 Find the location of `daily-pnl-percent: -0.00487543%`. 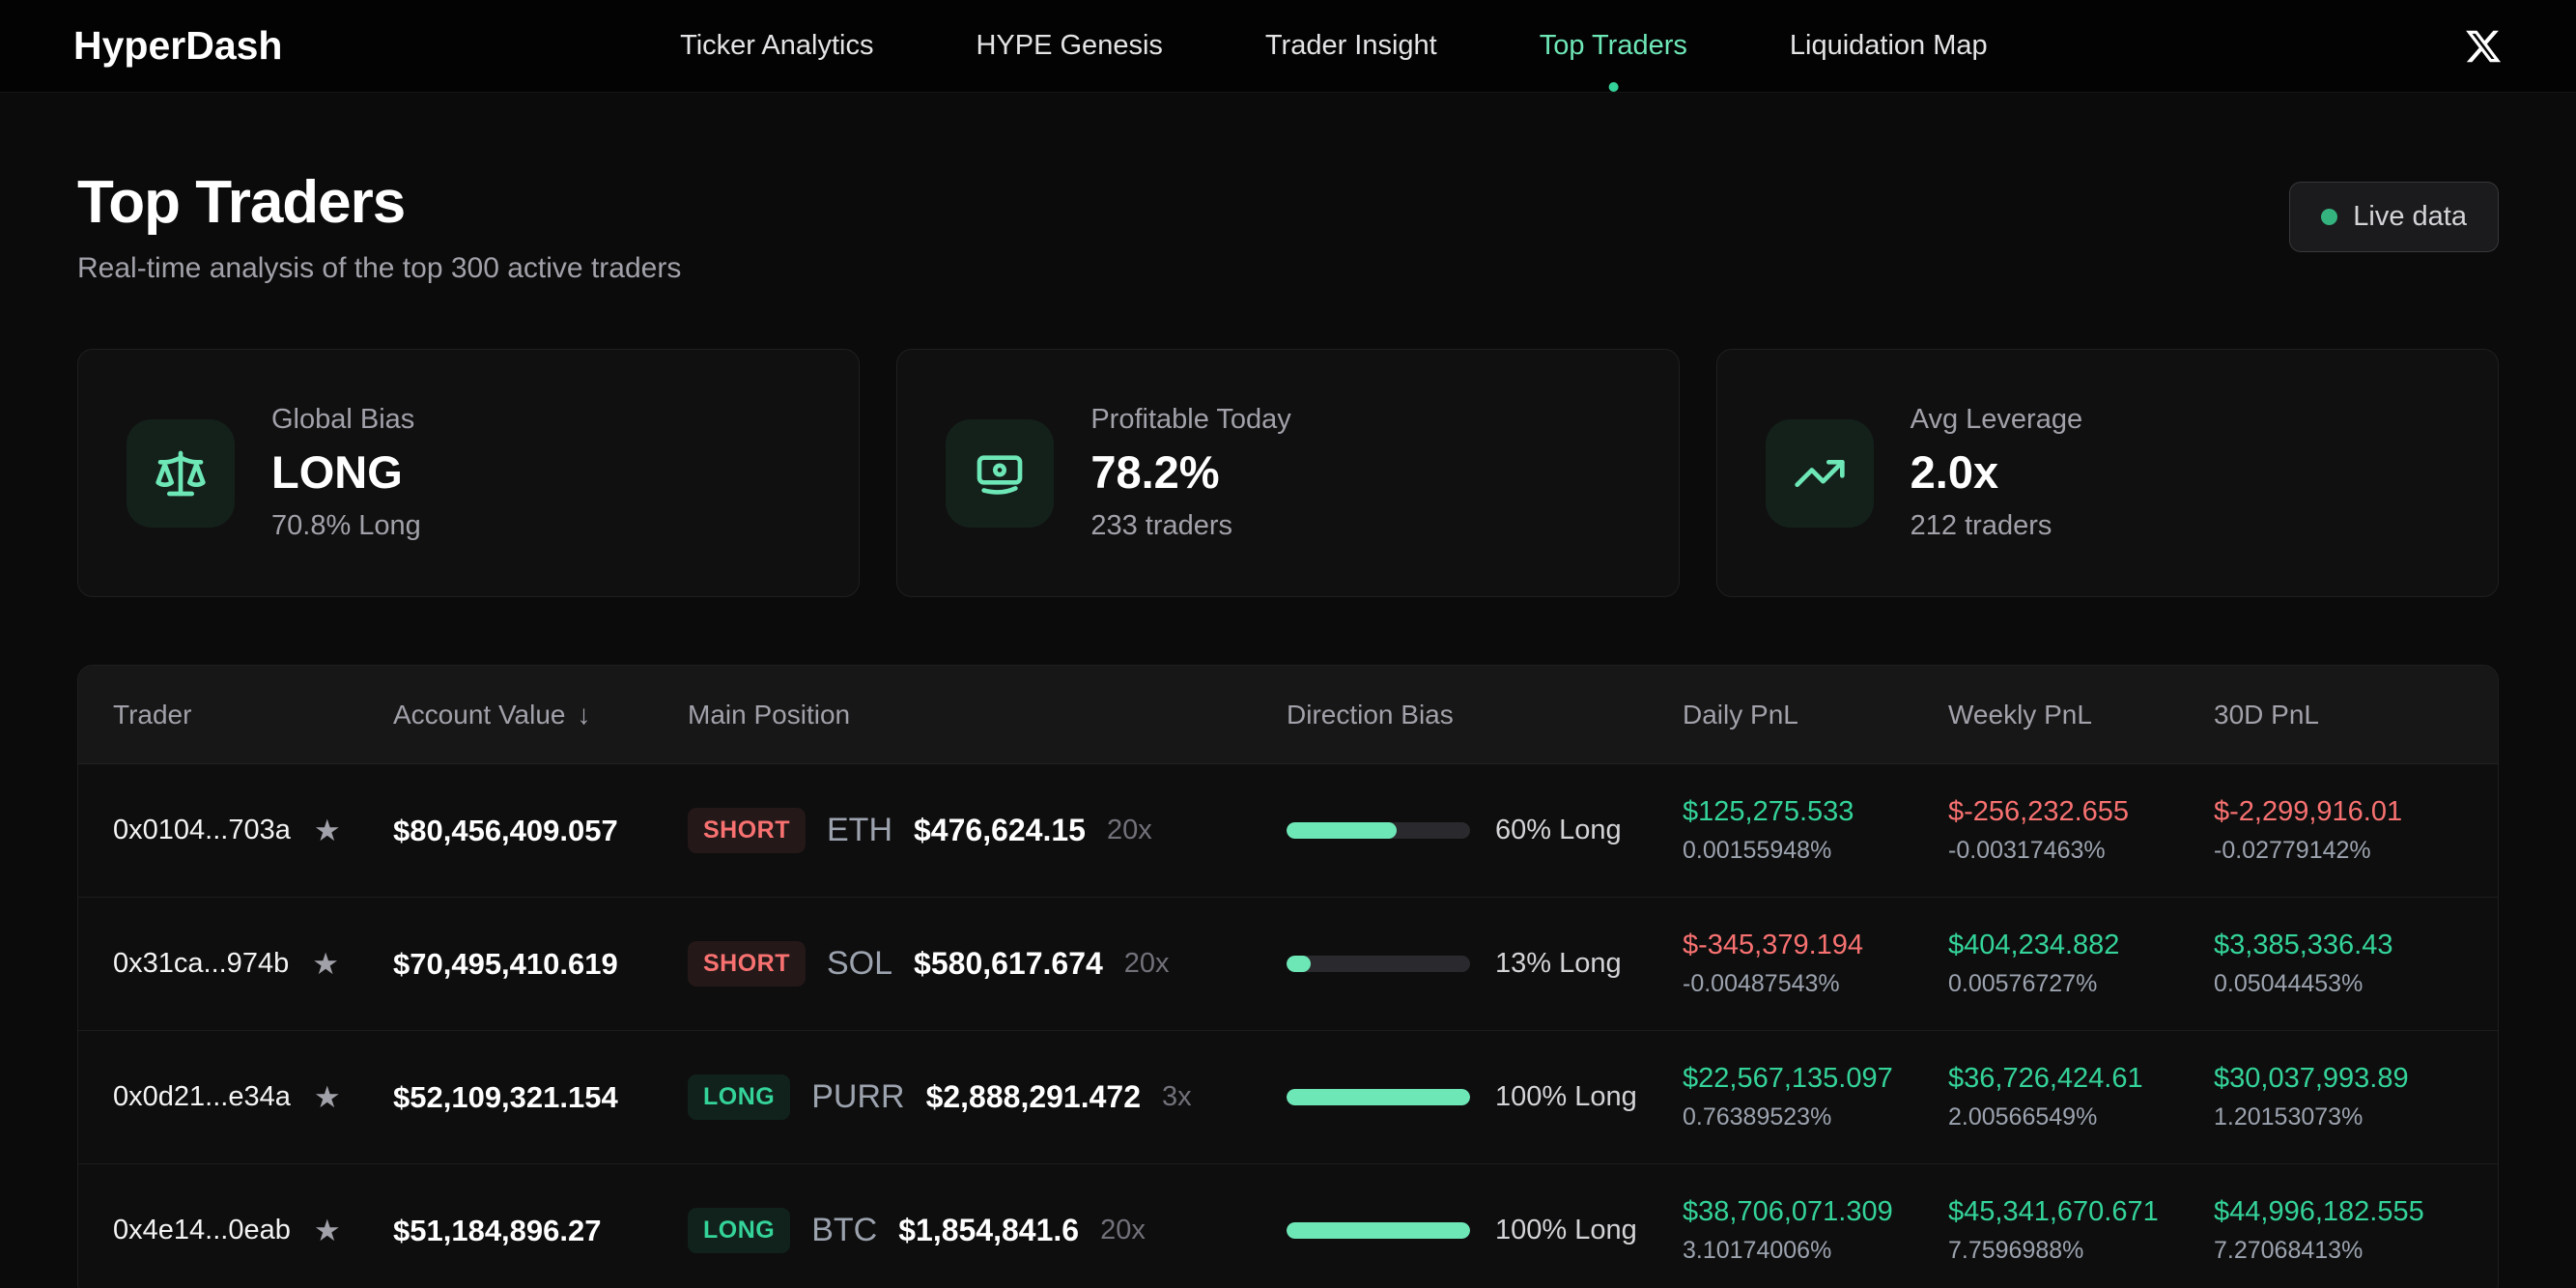

daily-pnl-percent: -0.00487543% is located at coordinates (1761, 984).